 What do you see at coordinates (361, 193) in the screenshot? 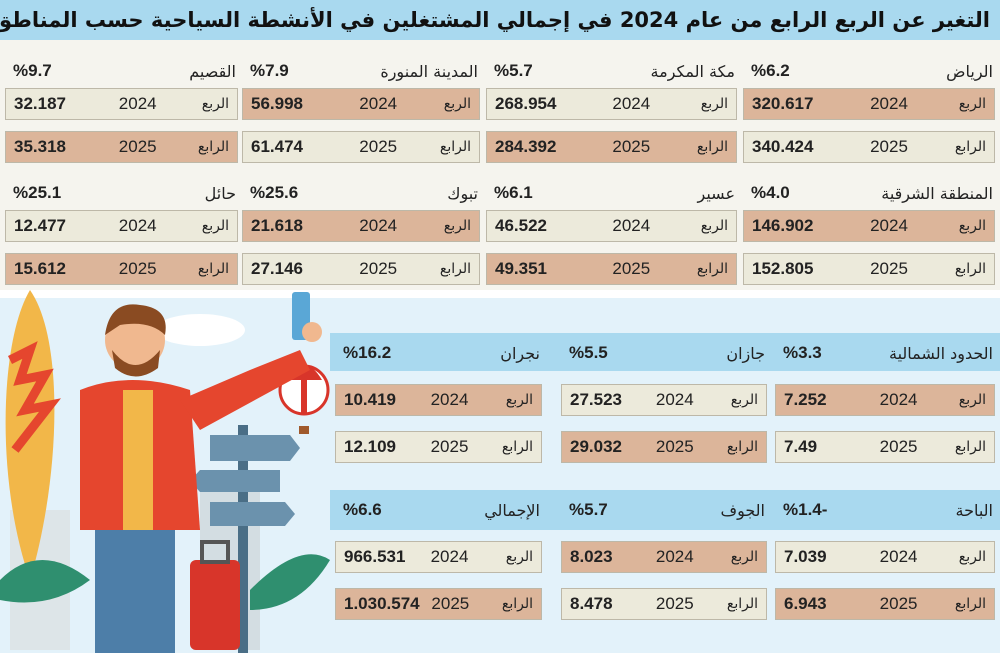
I see `region-header: تبوك %25.6` at bounding box center [361, 193].